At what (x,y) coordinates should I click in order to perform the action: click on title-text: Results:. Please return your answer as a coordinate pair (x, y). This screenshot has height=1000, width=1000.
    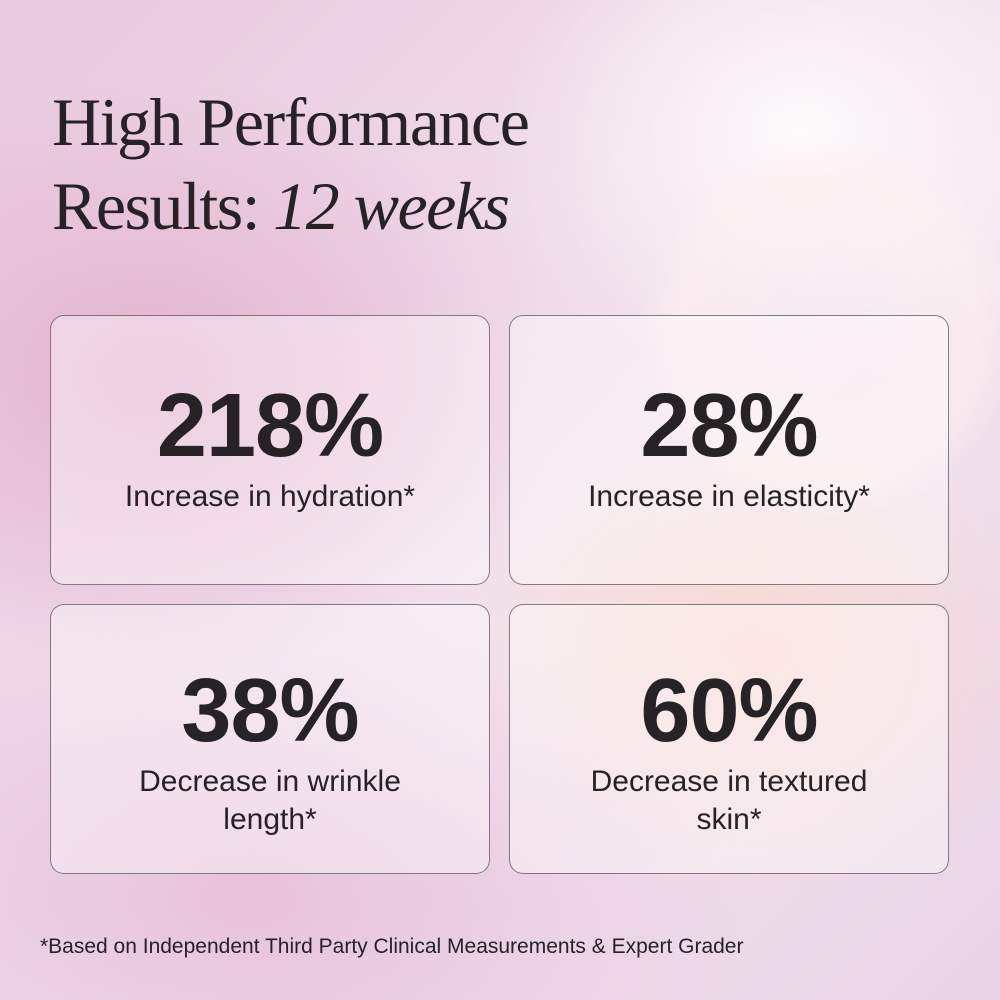
    Looking at the image, I should click on (156, 206).